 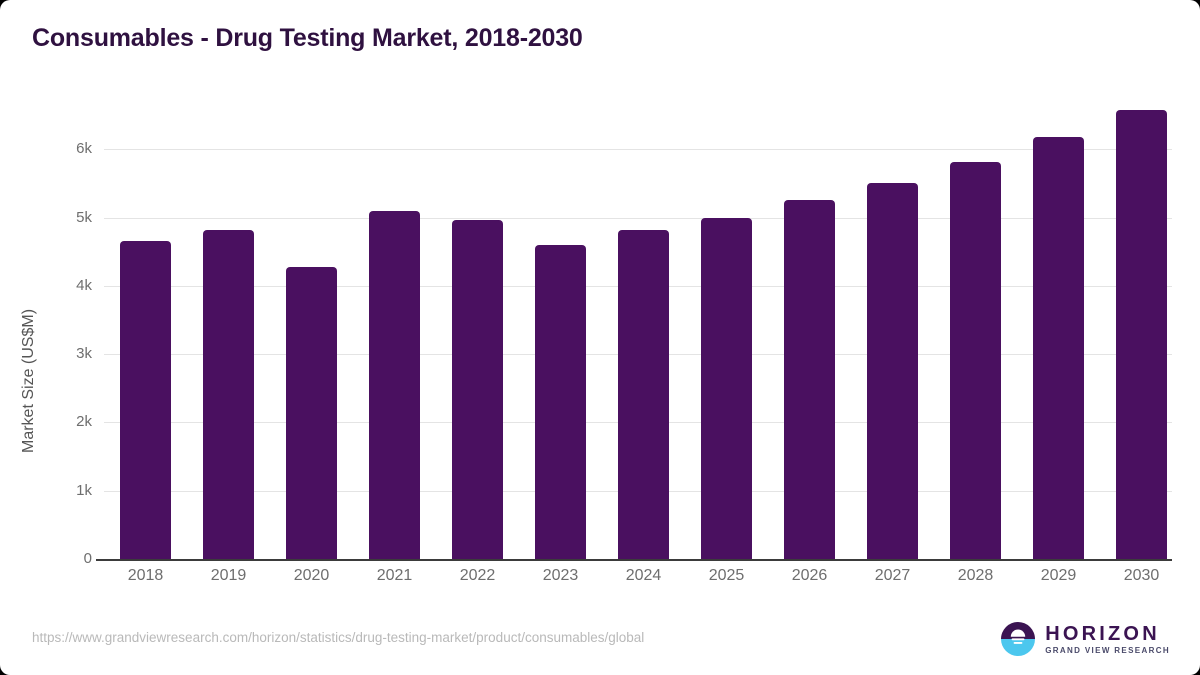 I want to click on bar-2019, so click(x=228, y=394).